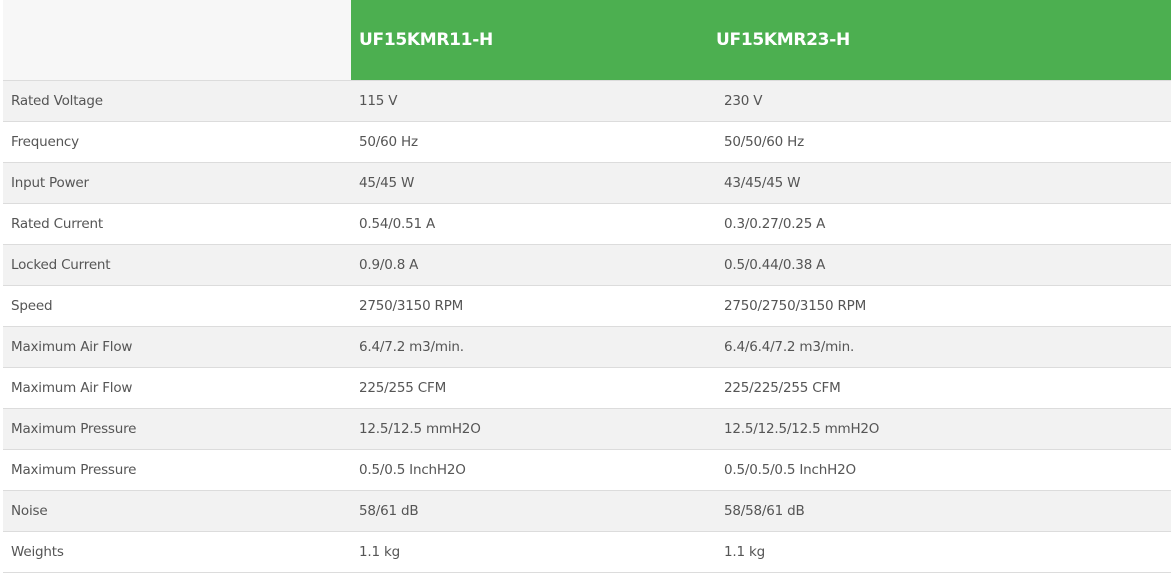 Image resolution: width=1171 pixels, height=575 pixels. Describe the element at coordinates (587, 183) in the screenshot. I see `table-row: Input Power 45/45 W 43/45/45 W` at that location.